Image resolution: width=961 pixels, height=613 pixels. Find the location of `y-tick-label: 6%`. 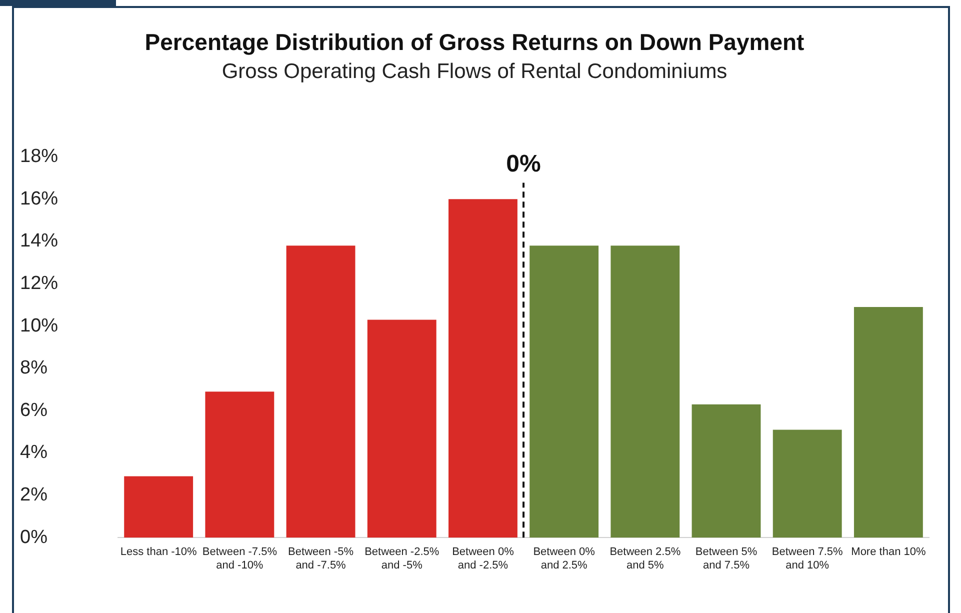

y-tick-label: 6% is located at coordinates (34, 410).